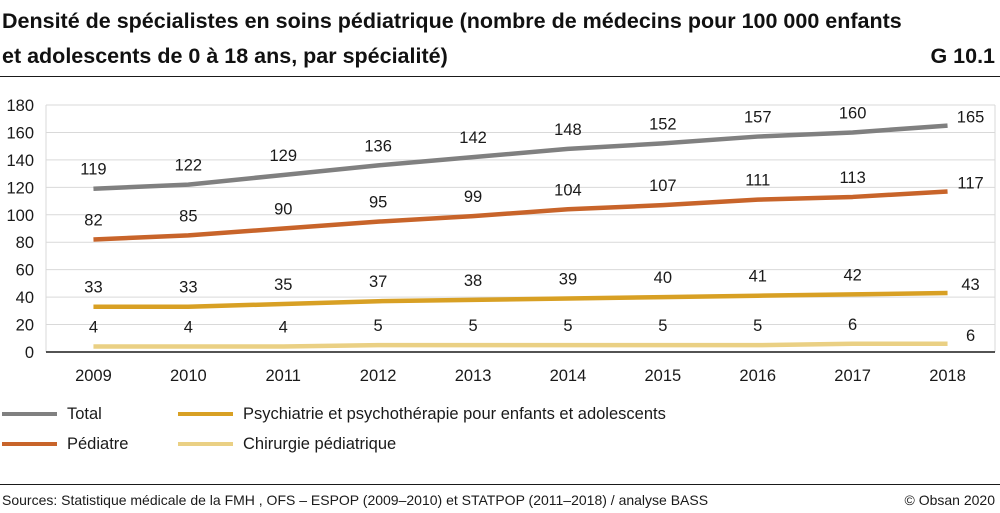  What do you see at coordinates (25, 271) in the screenshot?
I see `y-tick-label: 60` at bounding box center [25, 271].